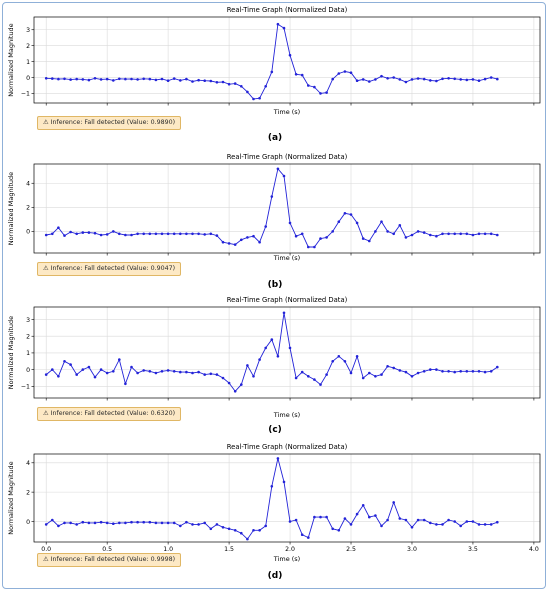 This screenshot has height=593, width=550. I want to click on x-tick-label: 2.0, so click(290, 549).